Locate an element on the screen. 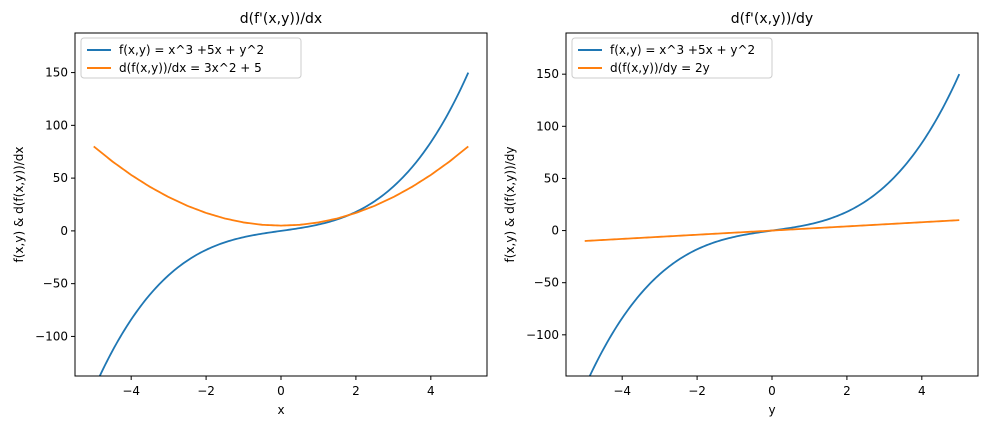 The width and height of the screenshot is (992, 427). chart-title: d(f'(x,y))/dx is located at coordinates (281, 19).